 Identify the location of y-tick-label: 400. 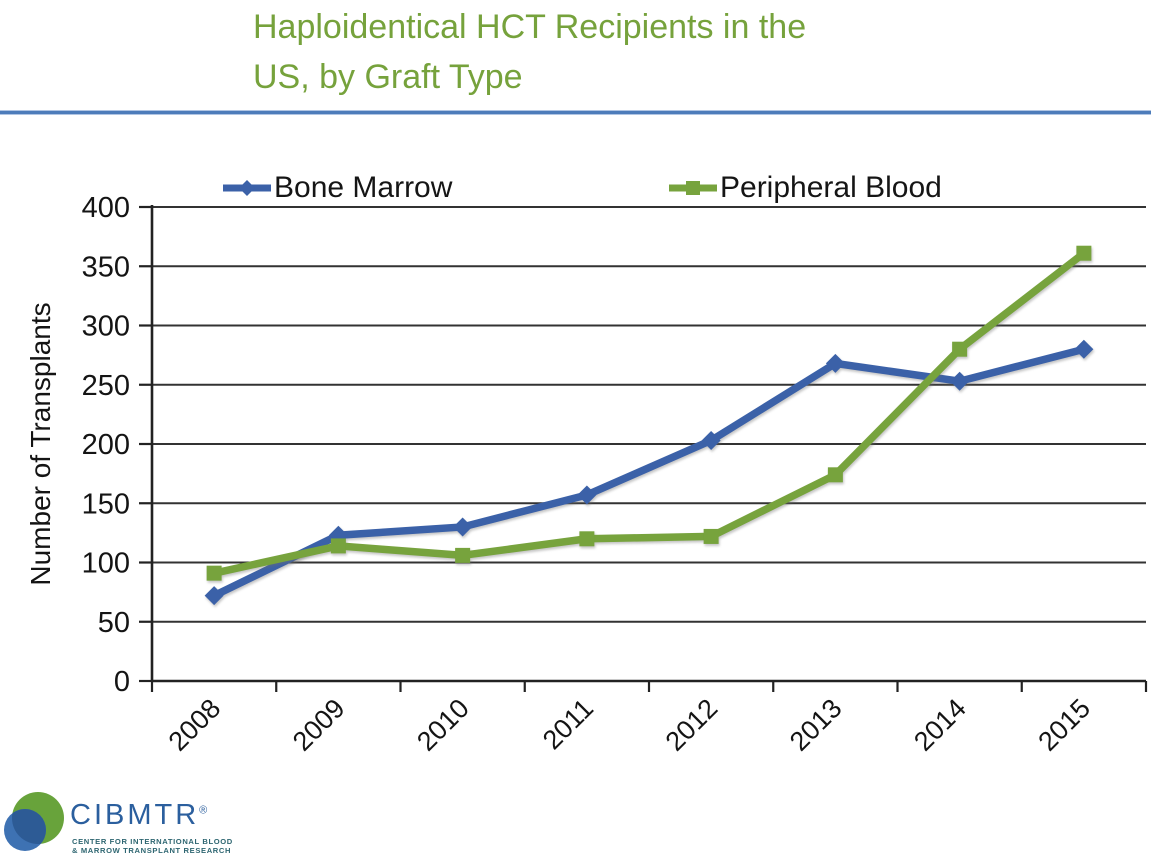
(106, 208).